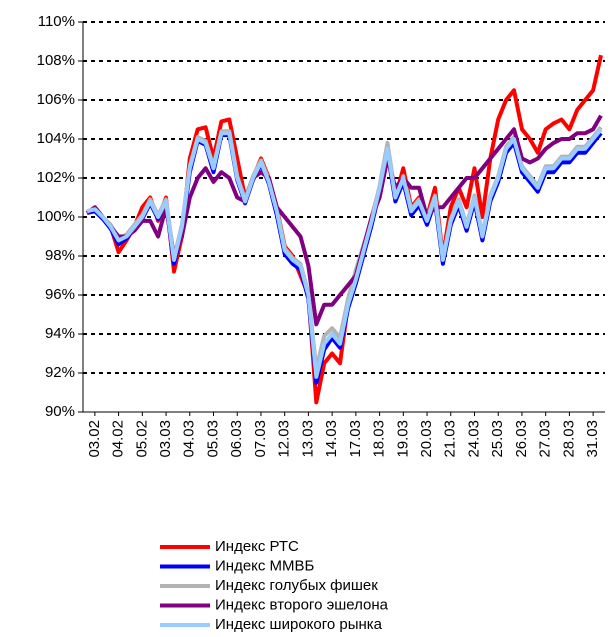 The height and width of the screenshot is (637, 611). Describe the element at coordinates (265, 565) in the screenshot. I see `legend-label: Индекс ММВБ` at that location.